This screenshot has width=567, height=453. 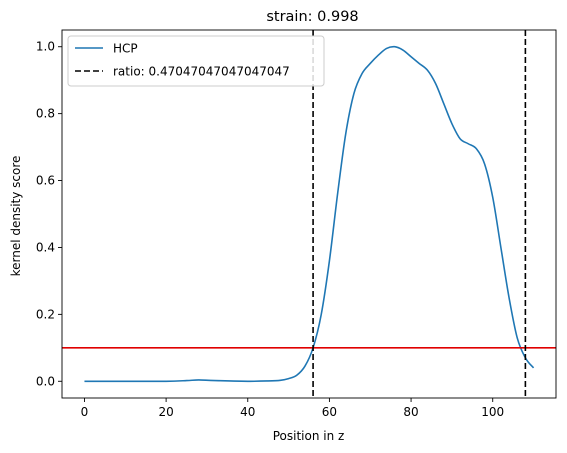 What do you see at coordinates (410, 412) in the screenshot?
I see `x-tick-label-4: 80` at bounding box center [410, 412].